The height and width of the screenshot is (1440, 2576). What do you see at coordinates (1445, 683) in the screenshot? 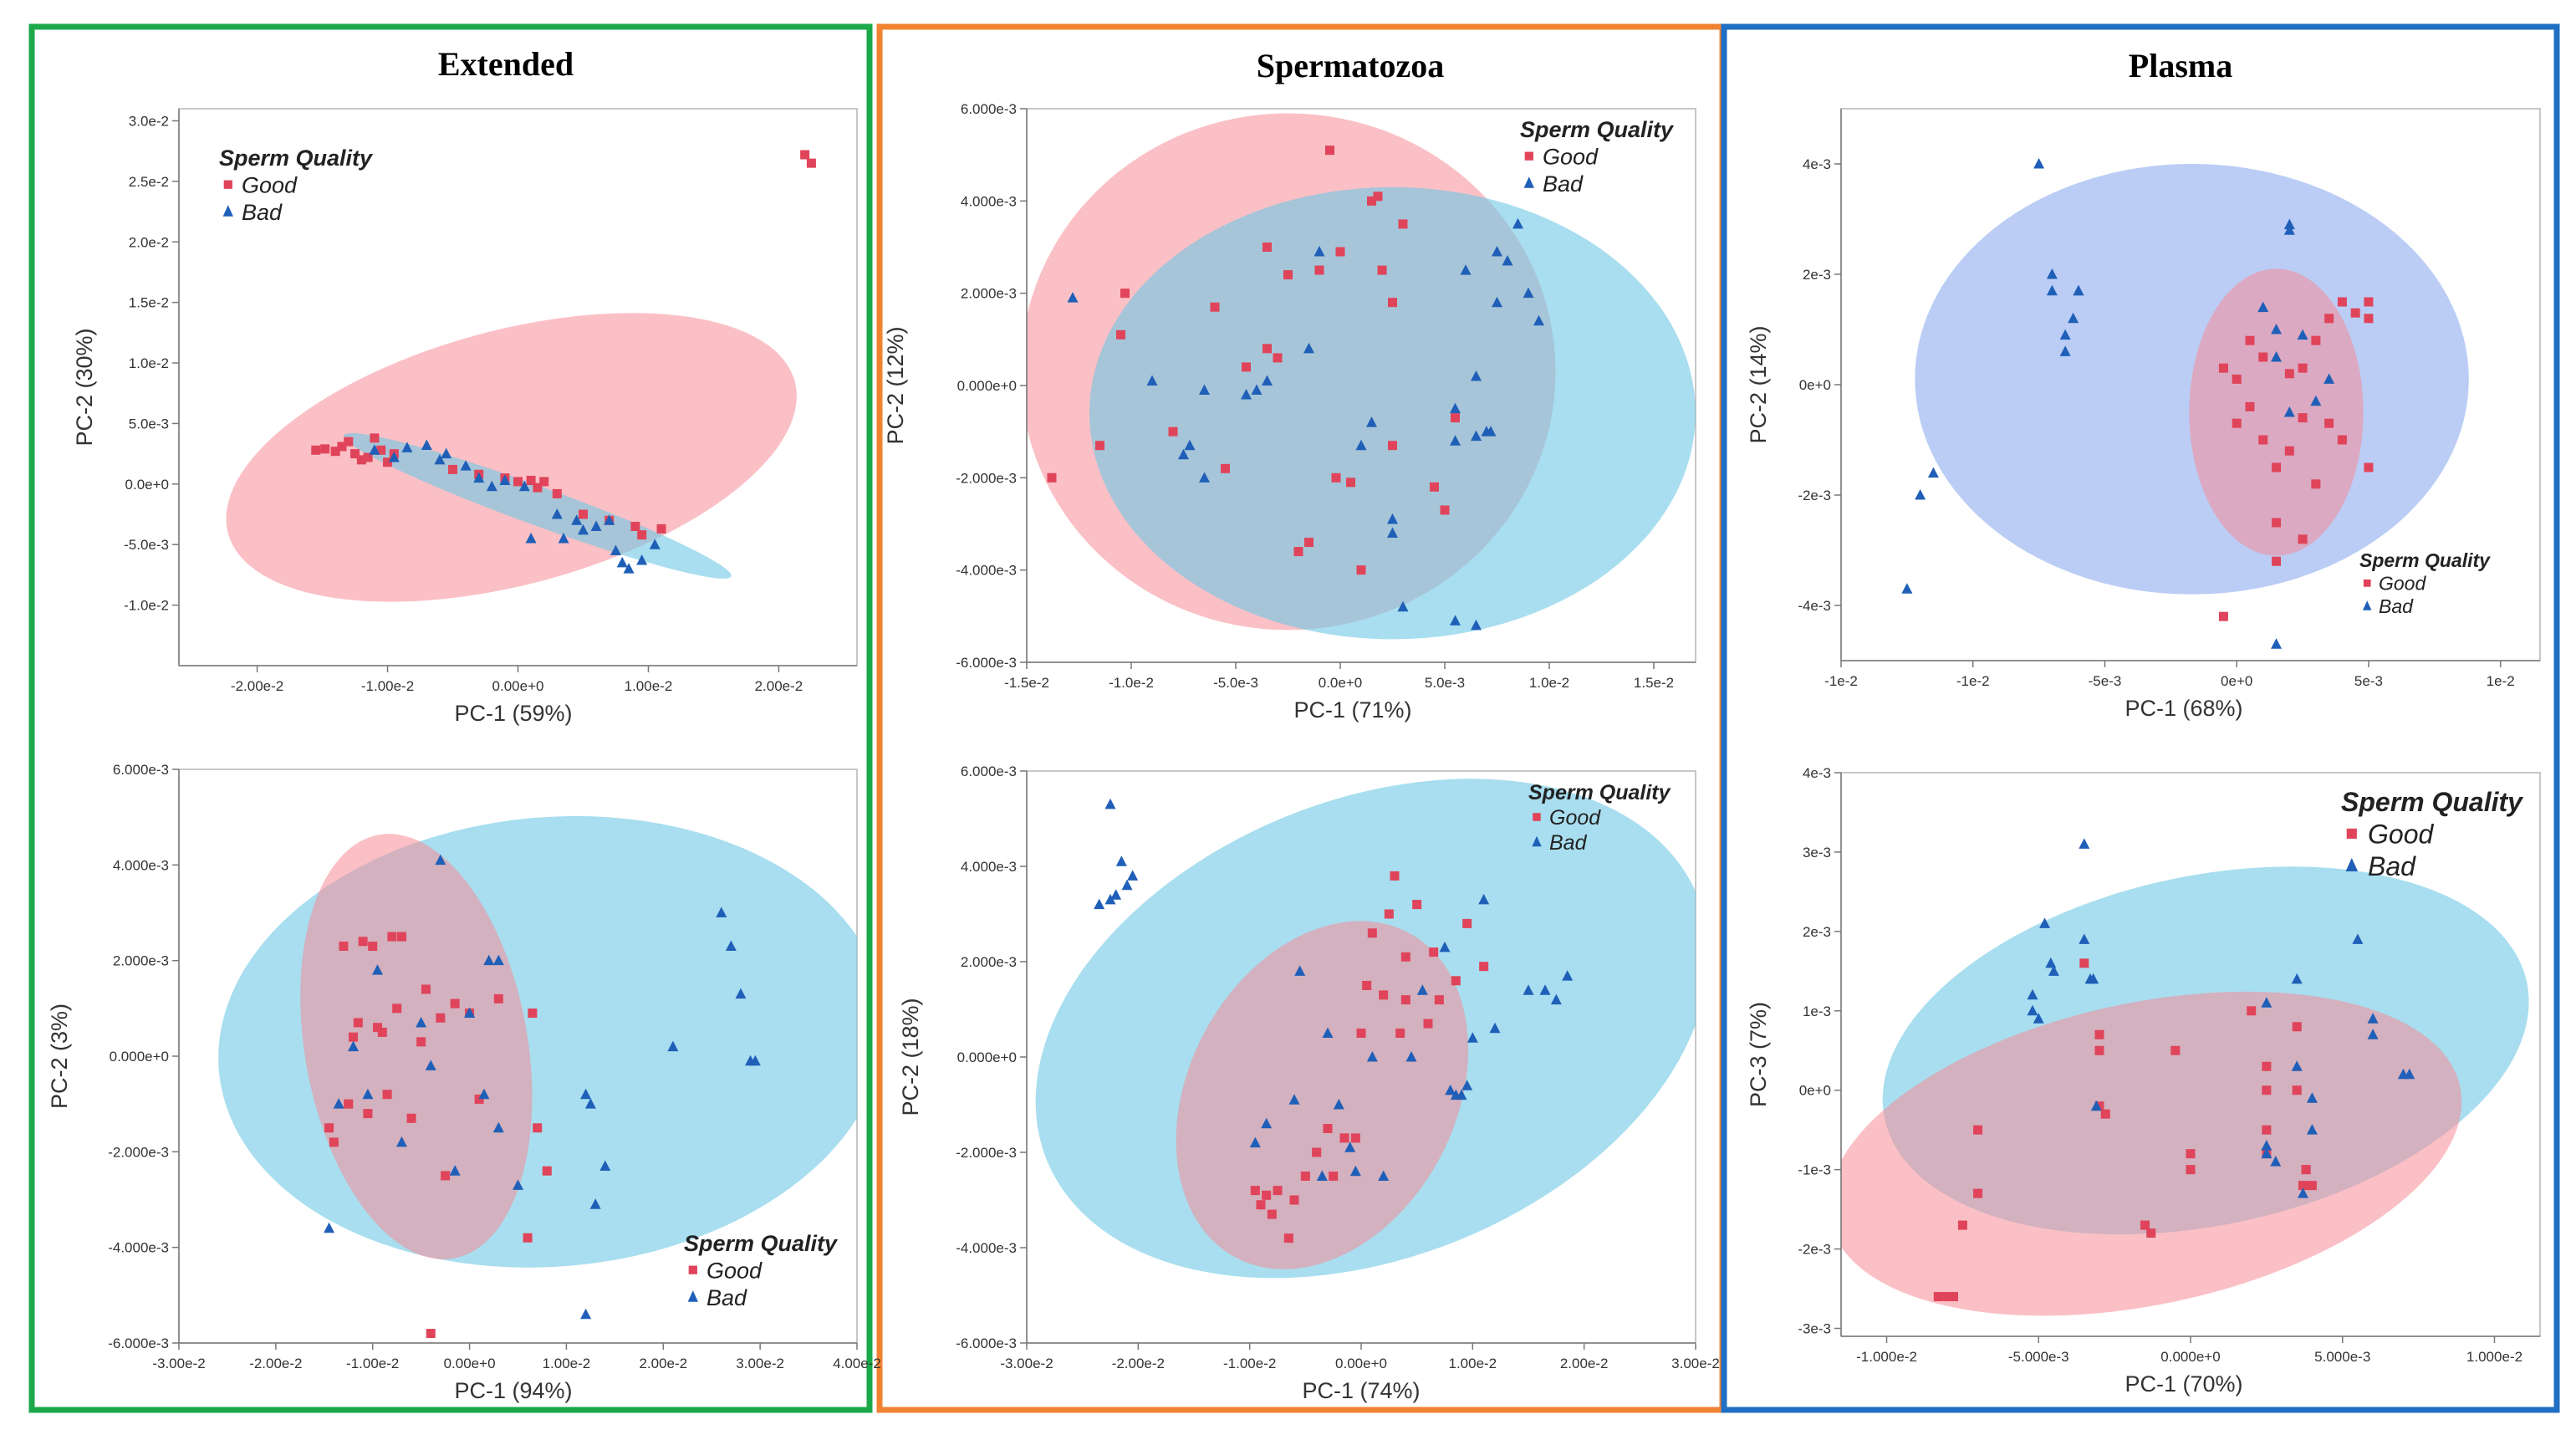
I see `x-tick-label: 5.0e-3` at bounding box center [1445, 683].